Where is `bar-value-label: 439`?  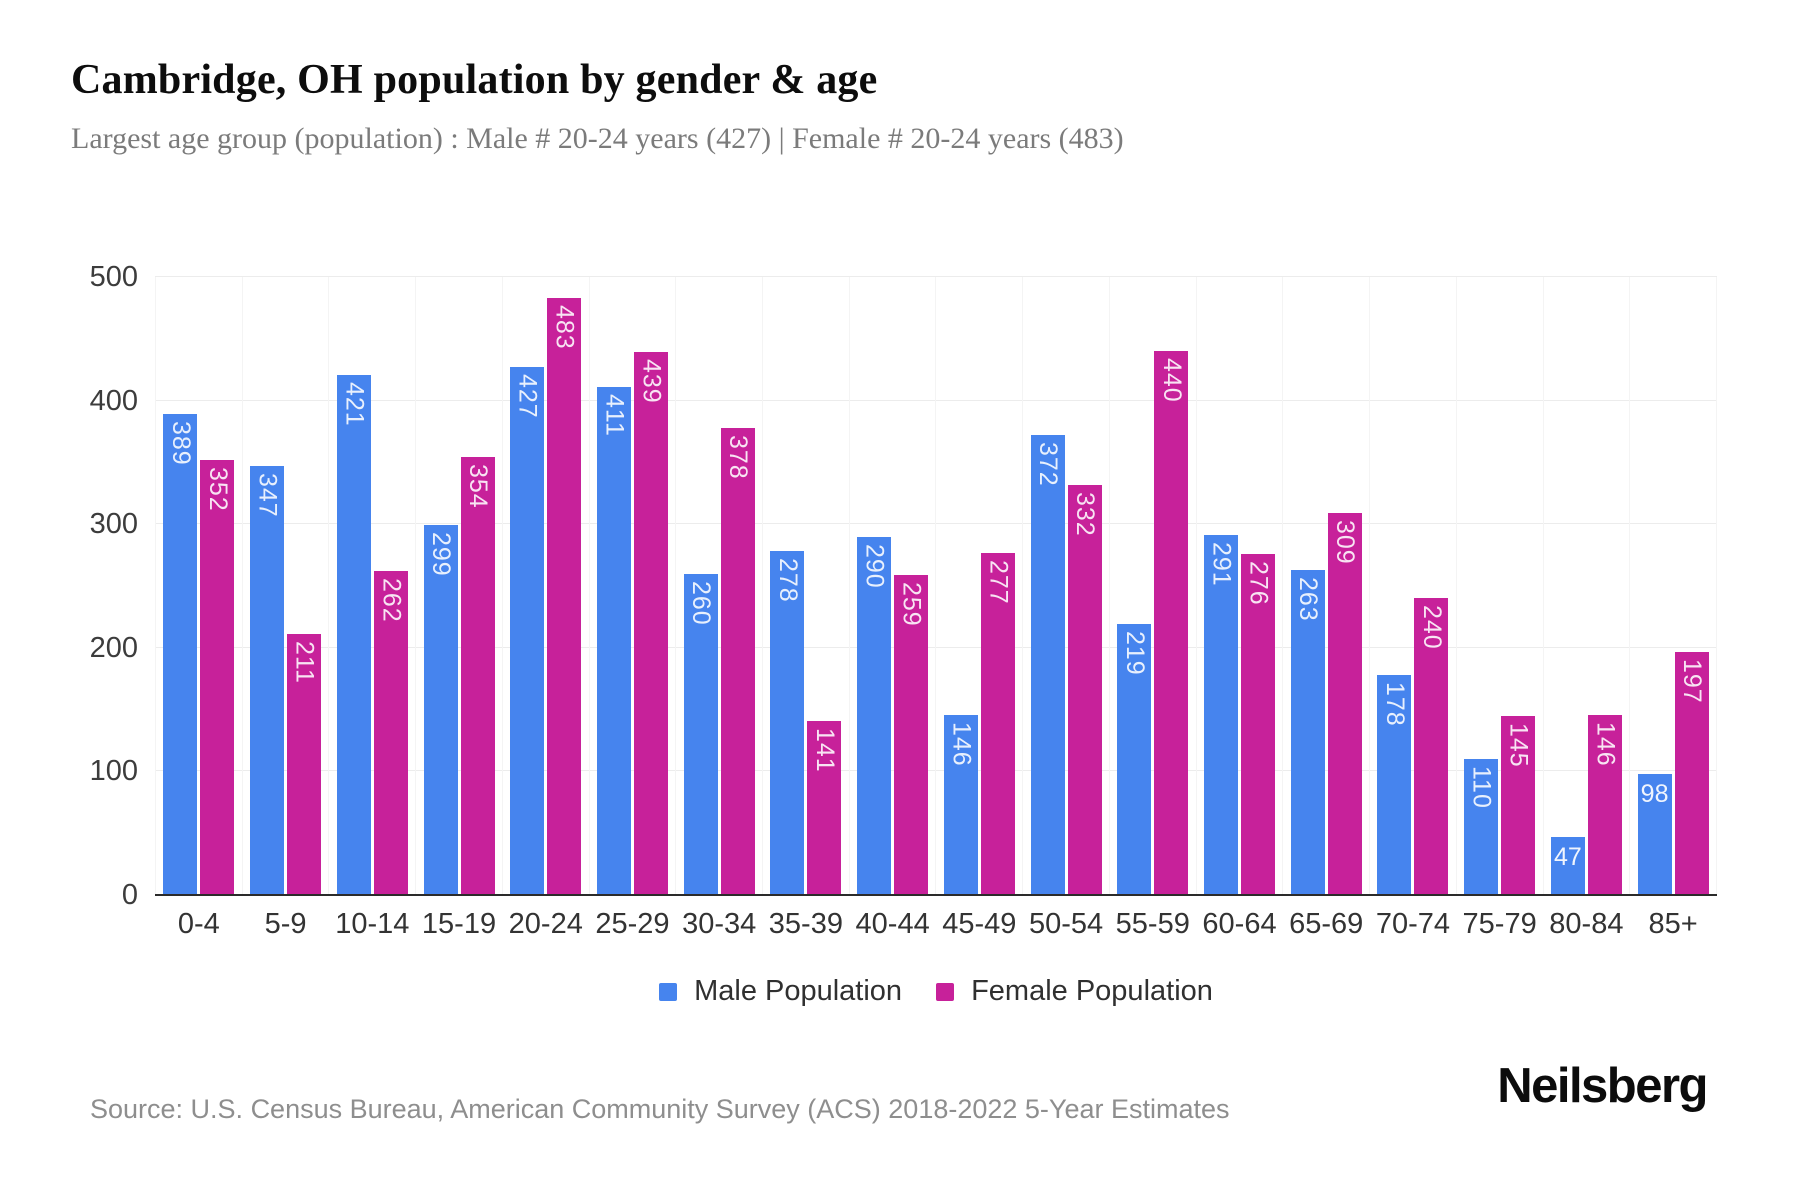 bar-value-label: 439 is located at coordinates (651, 382).